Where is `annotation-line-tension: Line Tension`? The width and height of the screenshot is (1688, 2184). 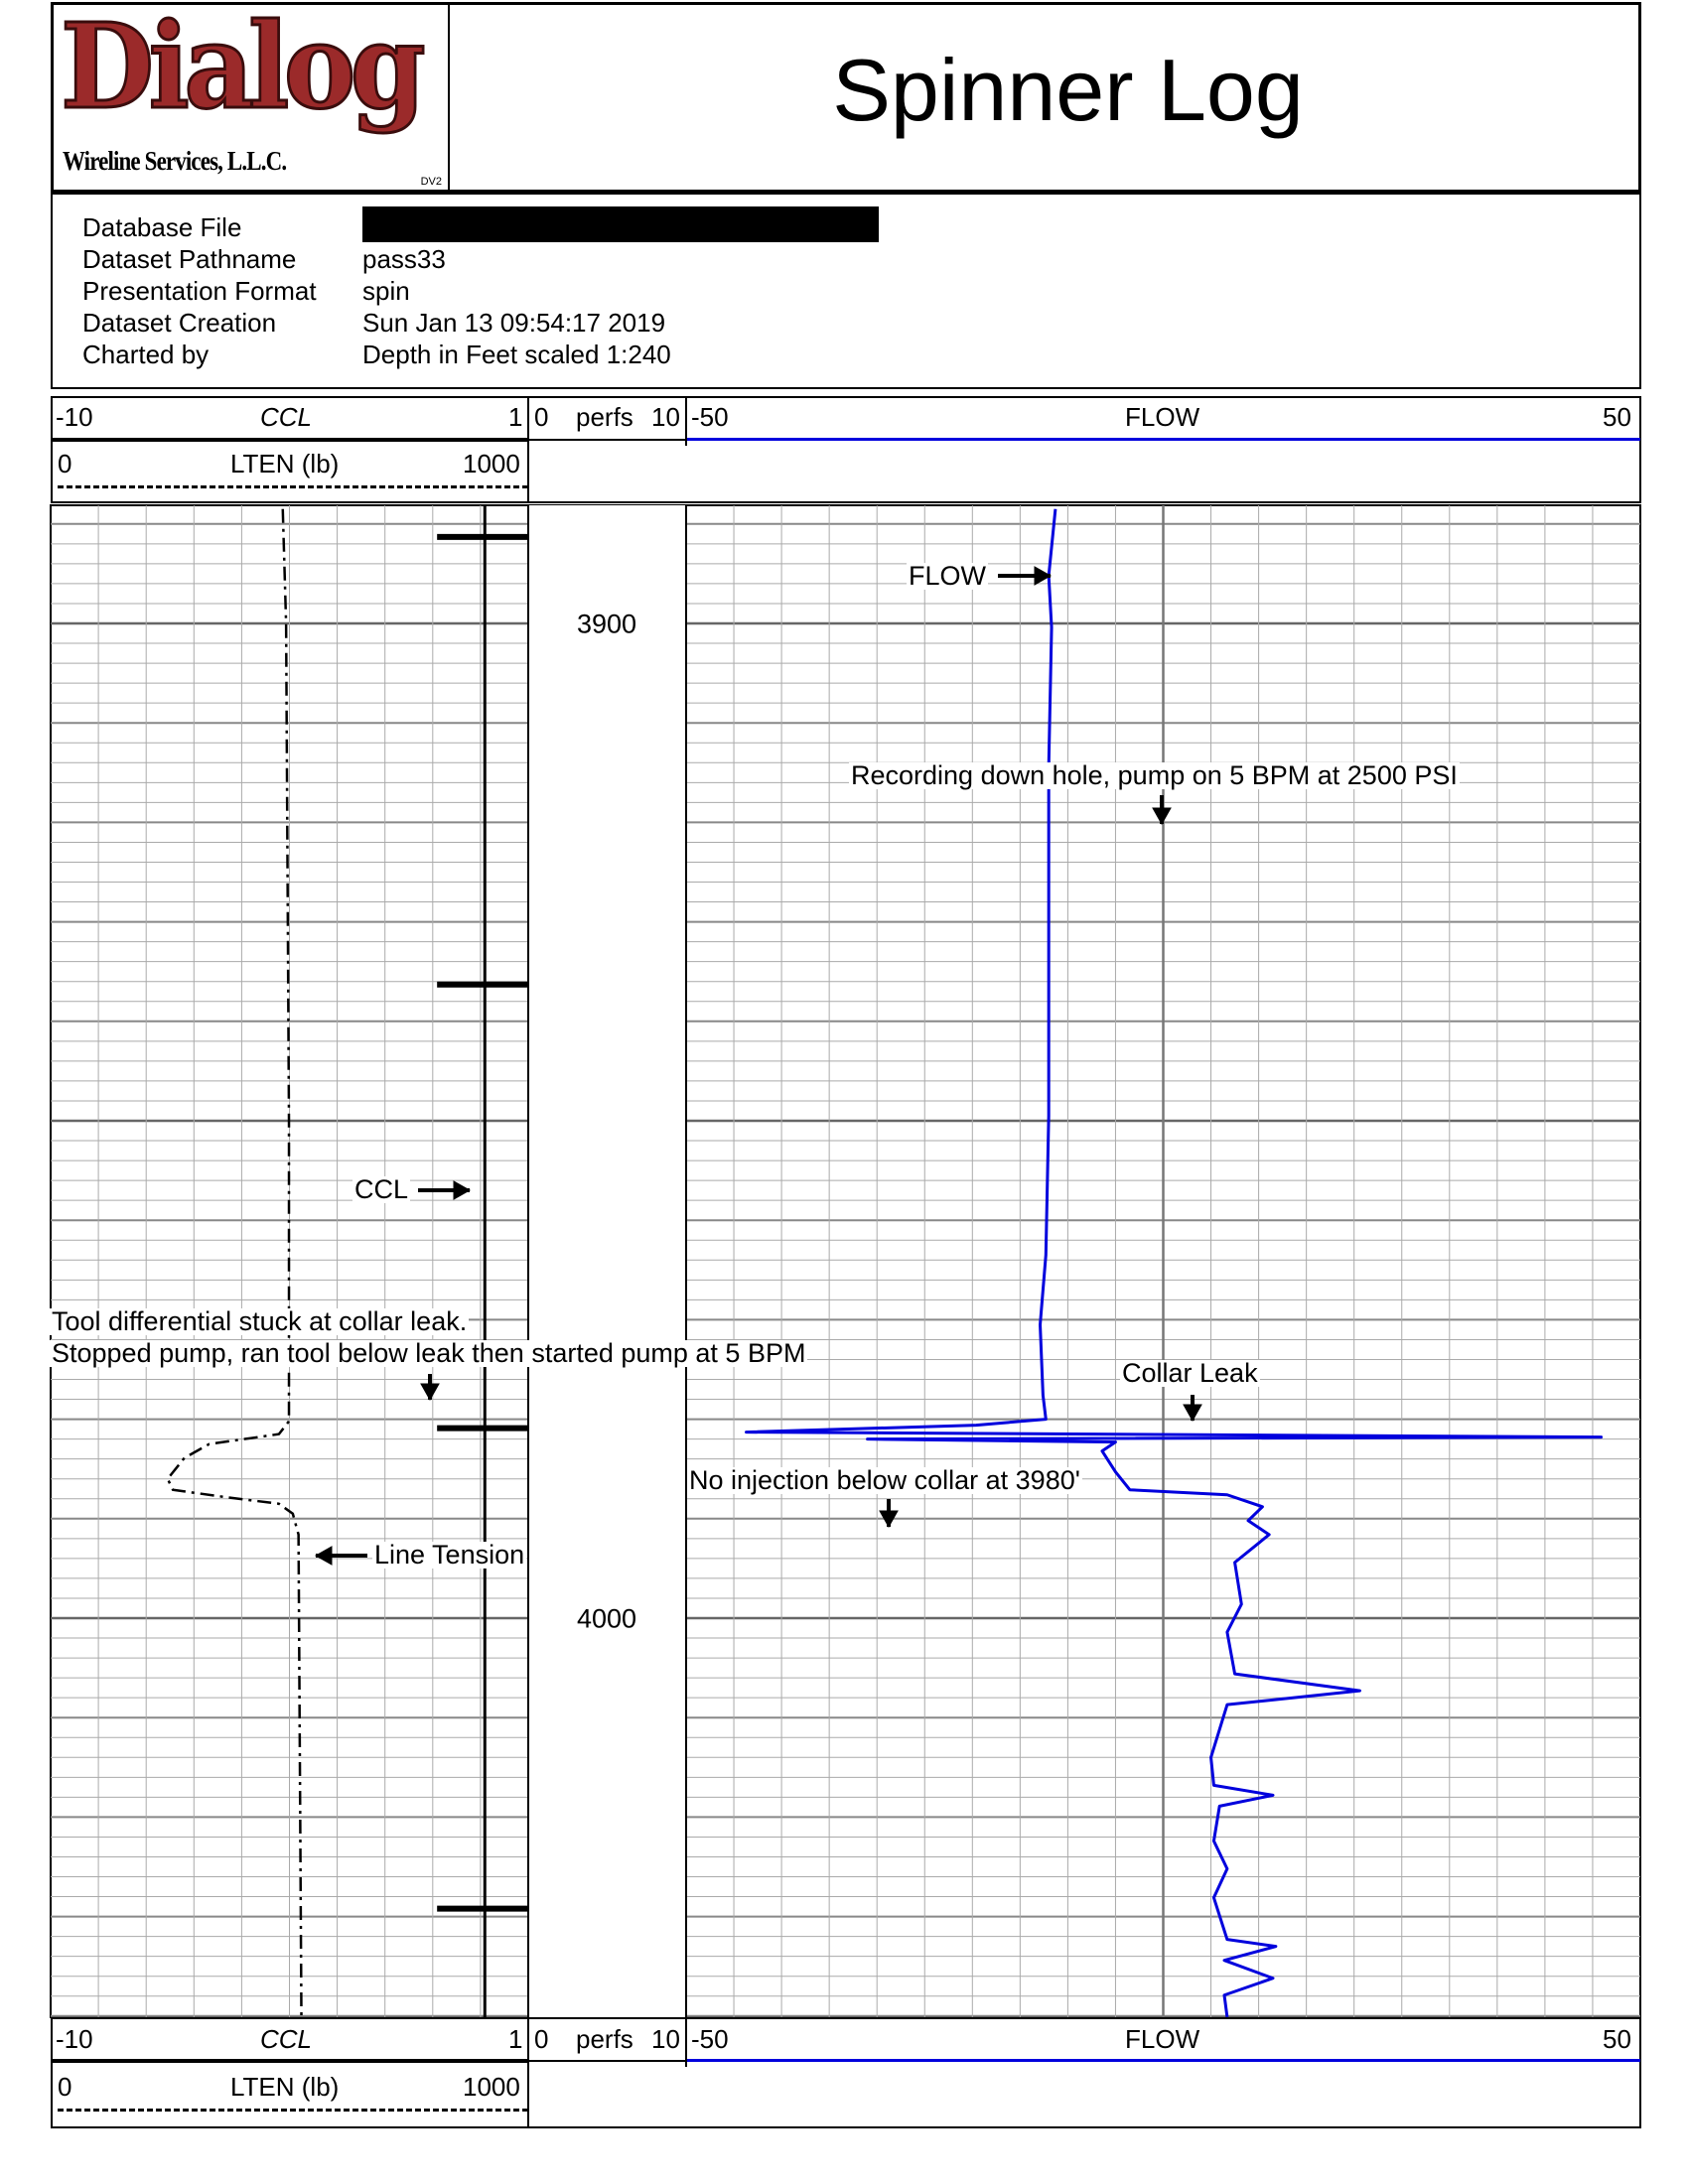
annotation-line-tension: Line Tension is located at coordinates (449, 1555).